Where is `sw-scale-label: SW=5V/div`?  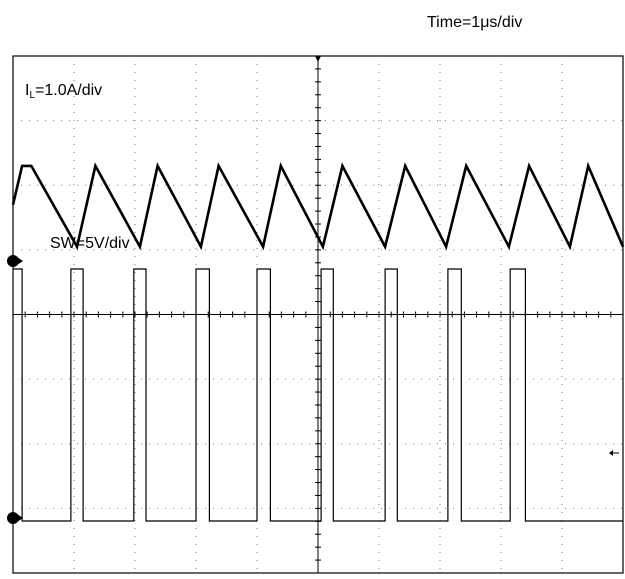 sw-scale-label: SW=5V/div is located at coordinates (90, 243).